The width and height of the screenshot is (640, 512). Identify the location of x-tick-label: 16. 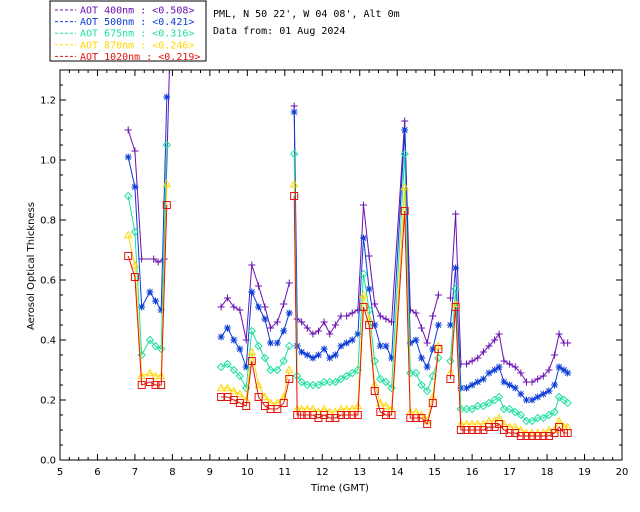
(472, 472).